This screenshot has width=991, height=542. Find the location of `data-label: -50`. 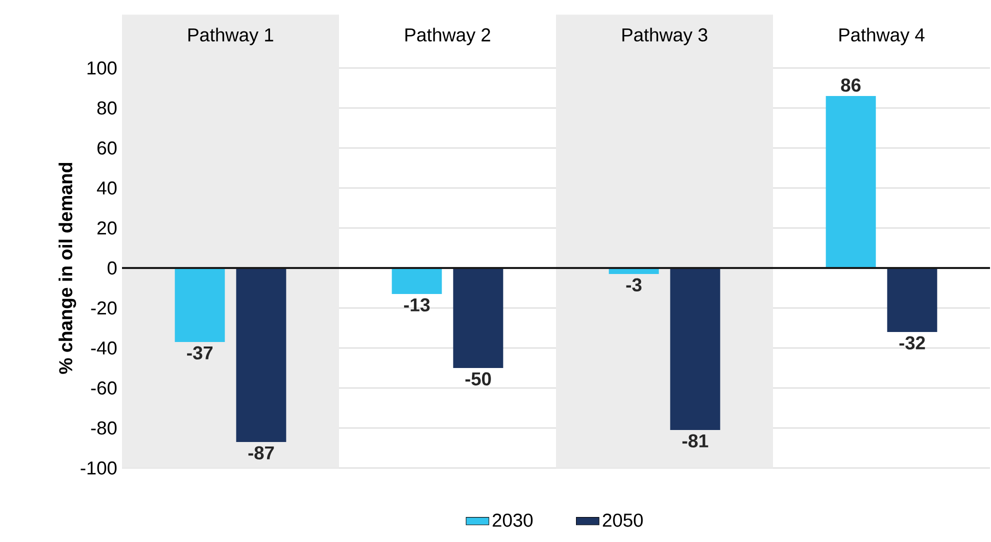

data-label: -50 is located at coordinates (478, 379).